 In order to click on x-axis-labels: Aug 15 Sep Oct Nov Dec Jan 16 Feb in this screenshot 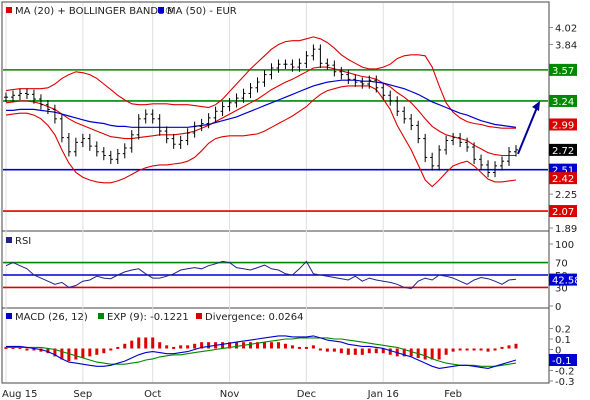, I will do `click(232, 394)`.